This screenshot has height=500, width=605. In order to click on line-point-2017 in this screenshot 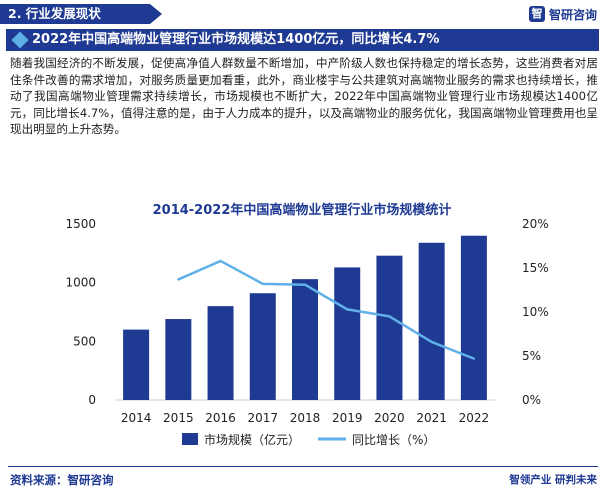, I will do `click(262, 284)`.